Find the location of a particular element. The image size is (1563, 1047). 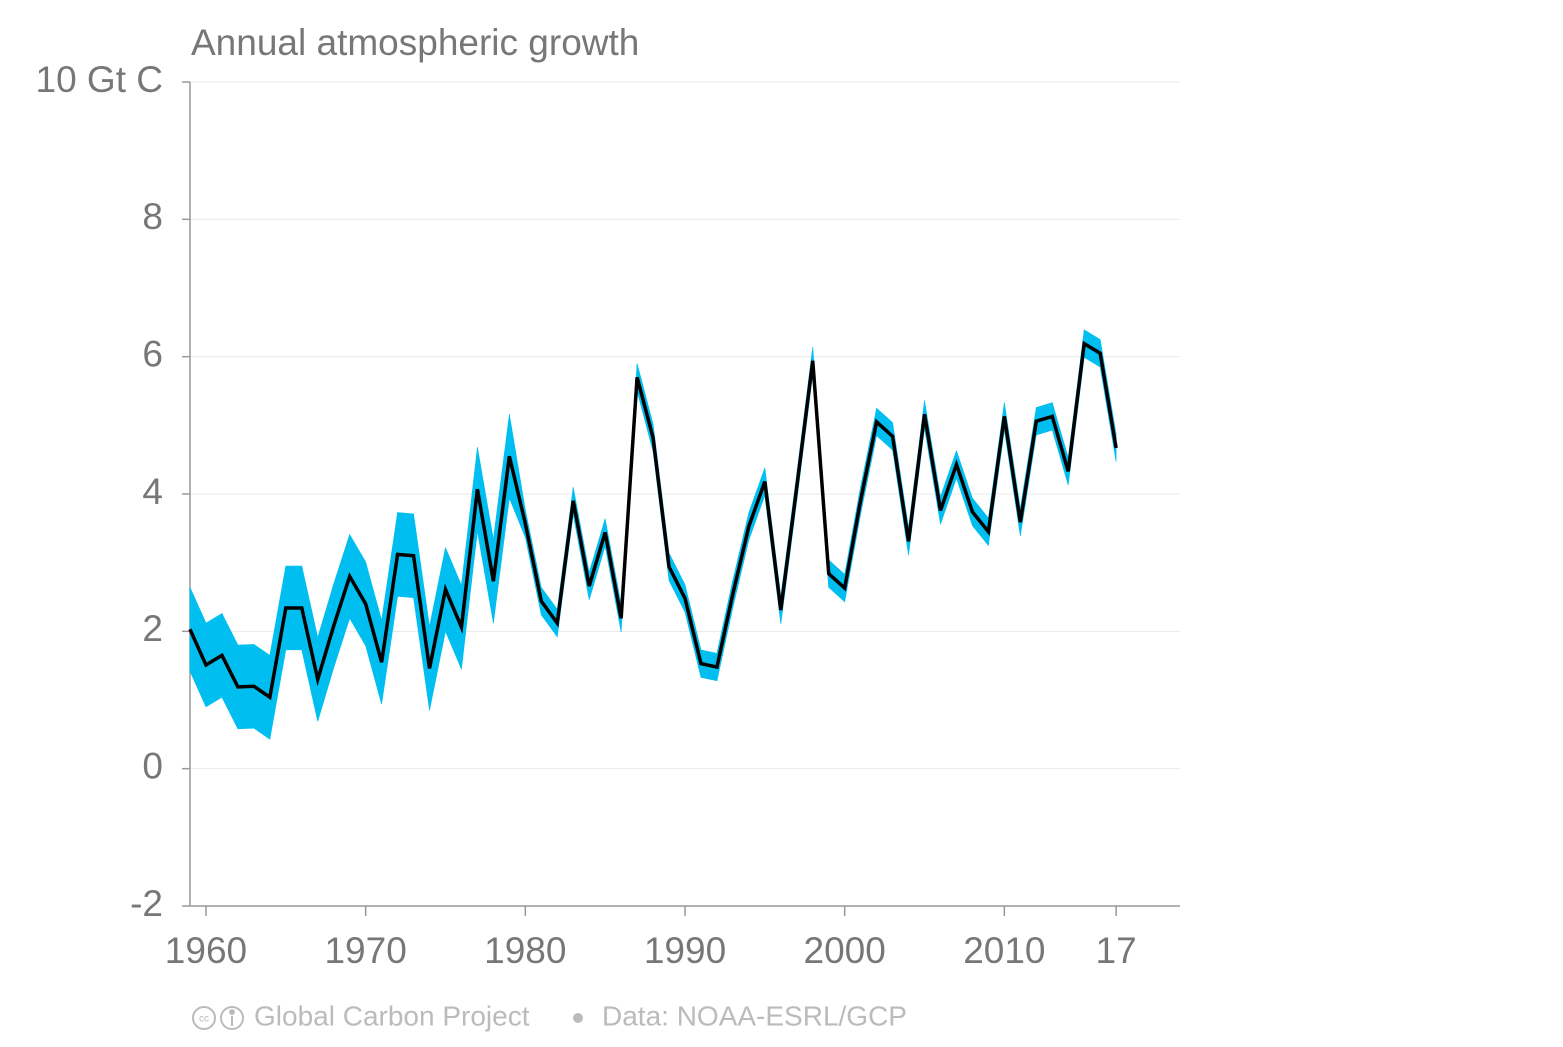

footer-source: Global Carbon Project is located at coordinates (392, 1015).